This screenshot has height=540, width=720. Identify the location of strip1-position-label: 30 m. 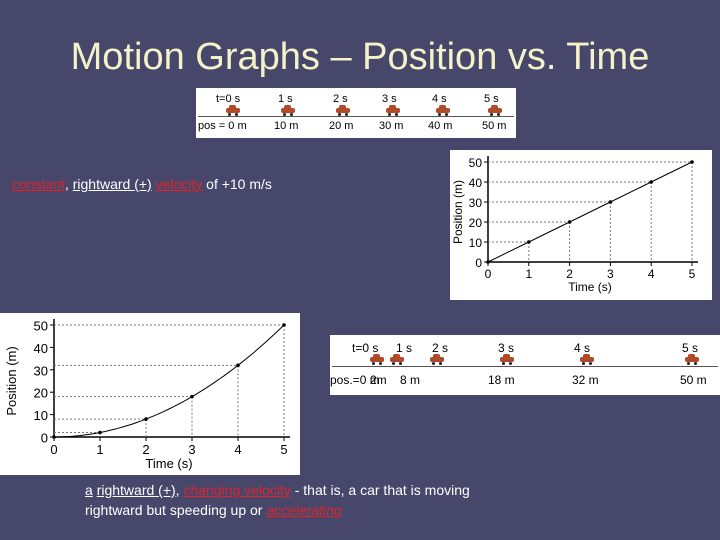
(391, 126).